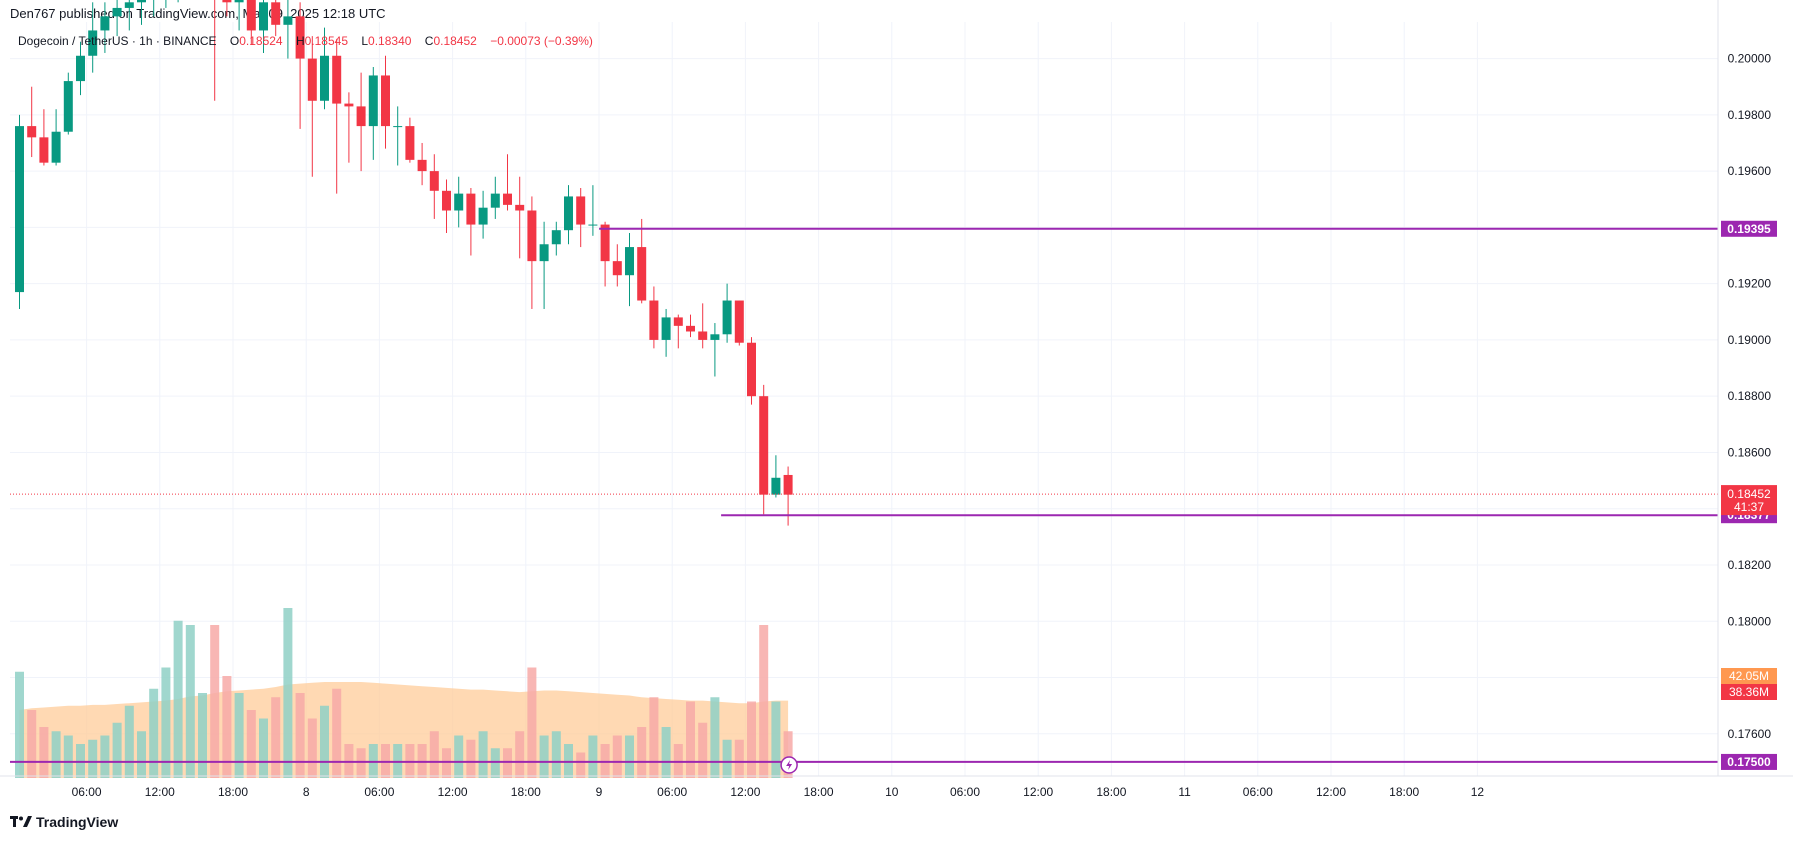 The image size is (1793, 842). What do you see at coordinates (365, 41) in the screenshot?
I see `low-label: L` at bounding box center [365, 41].